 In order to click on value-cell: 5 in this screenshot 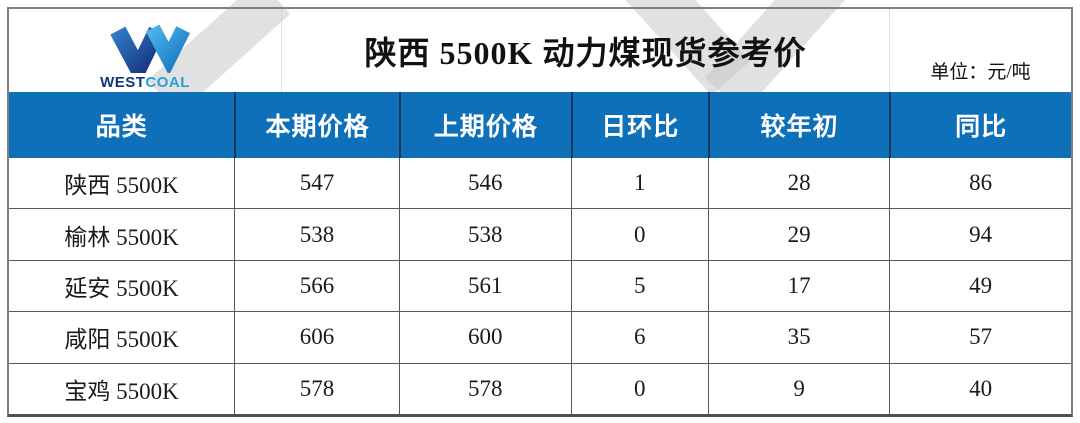, I will do `click(639, 286)`.